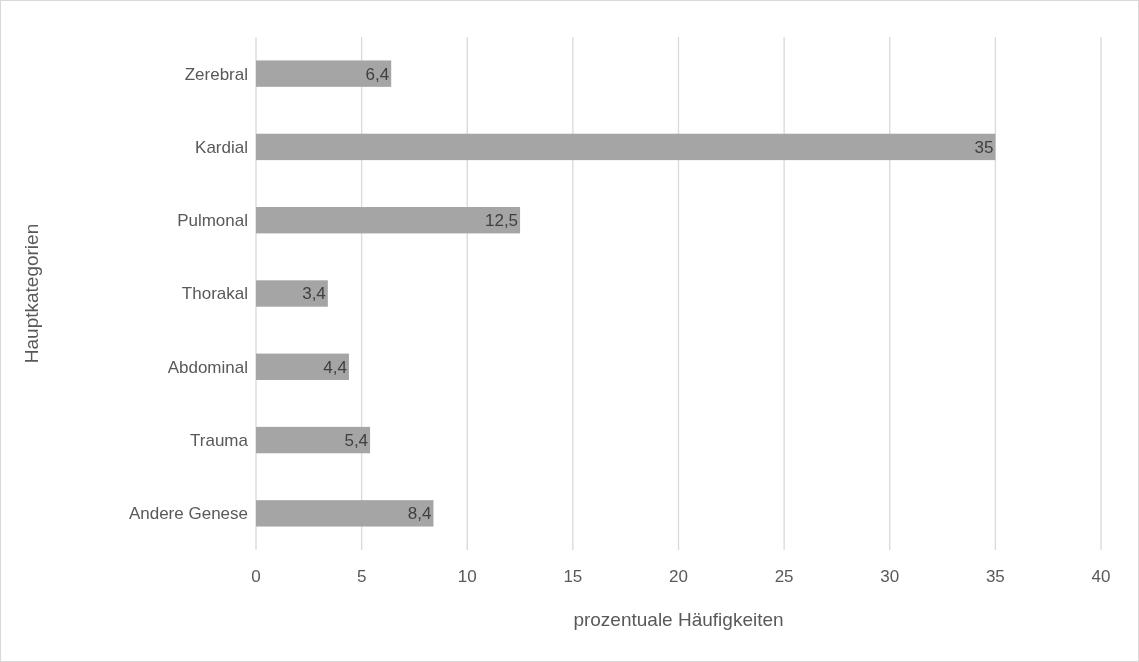 This screenshot has width=1139, height=662. Describe the element at coordinates (31, 293) in the screenshot. I see `y-axis-title: Hauptkategorien` at that location.